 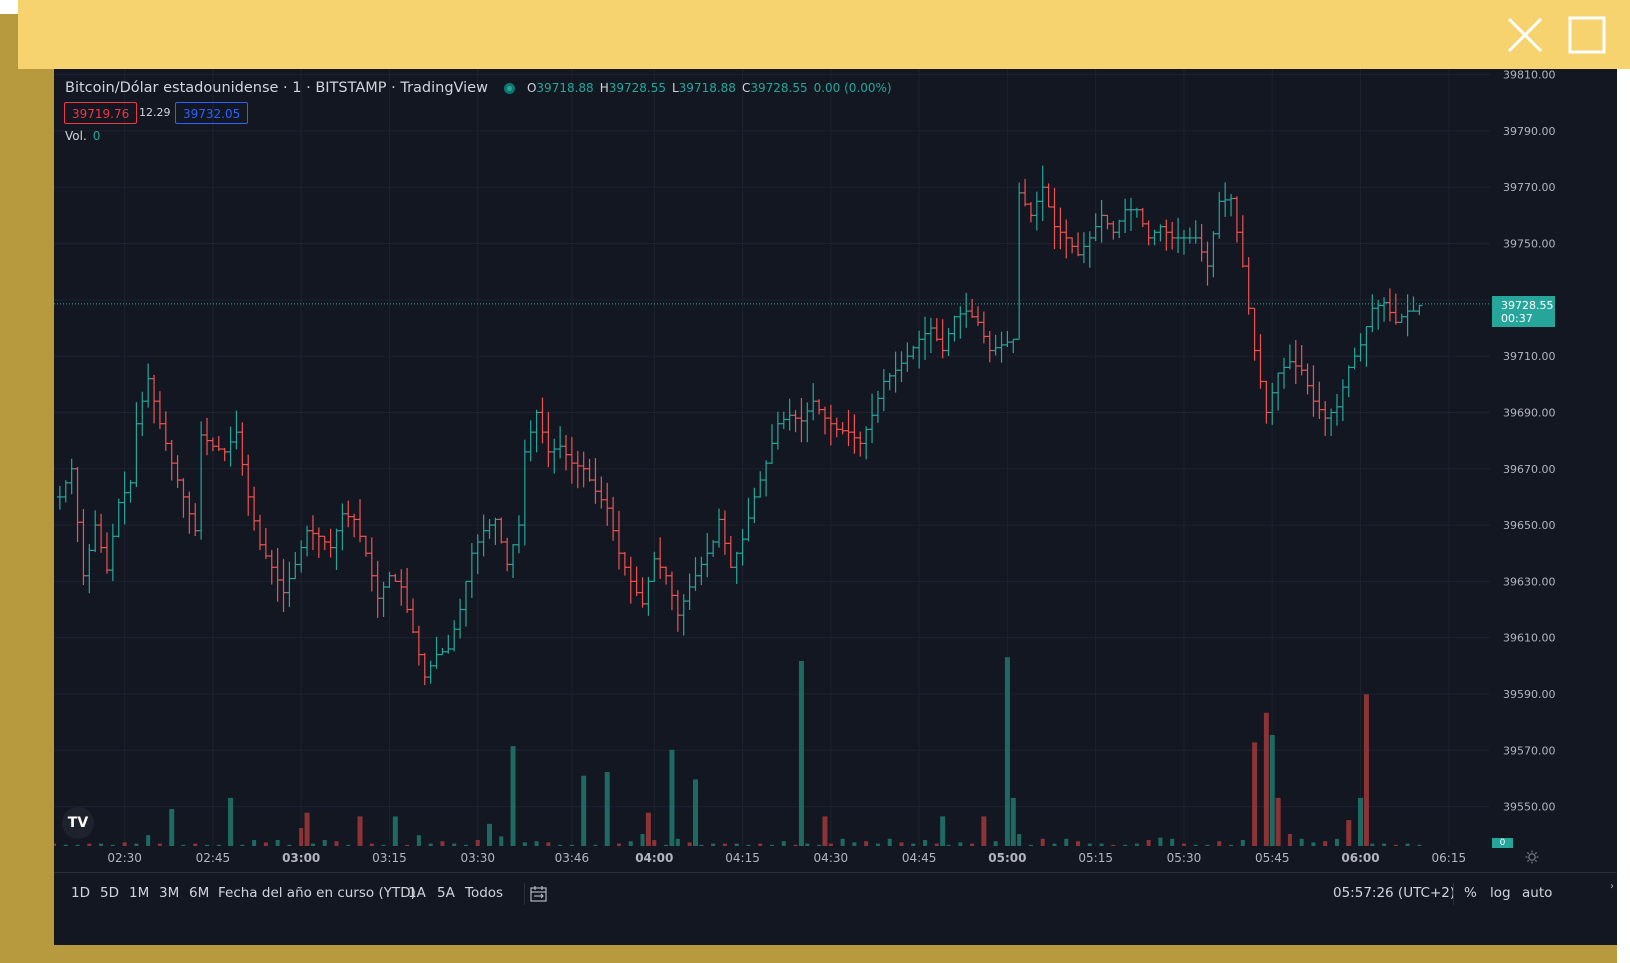 I want to click on y-tick-label: 39790.00, so click(x=1529, y=131).